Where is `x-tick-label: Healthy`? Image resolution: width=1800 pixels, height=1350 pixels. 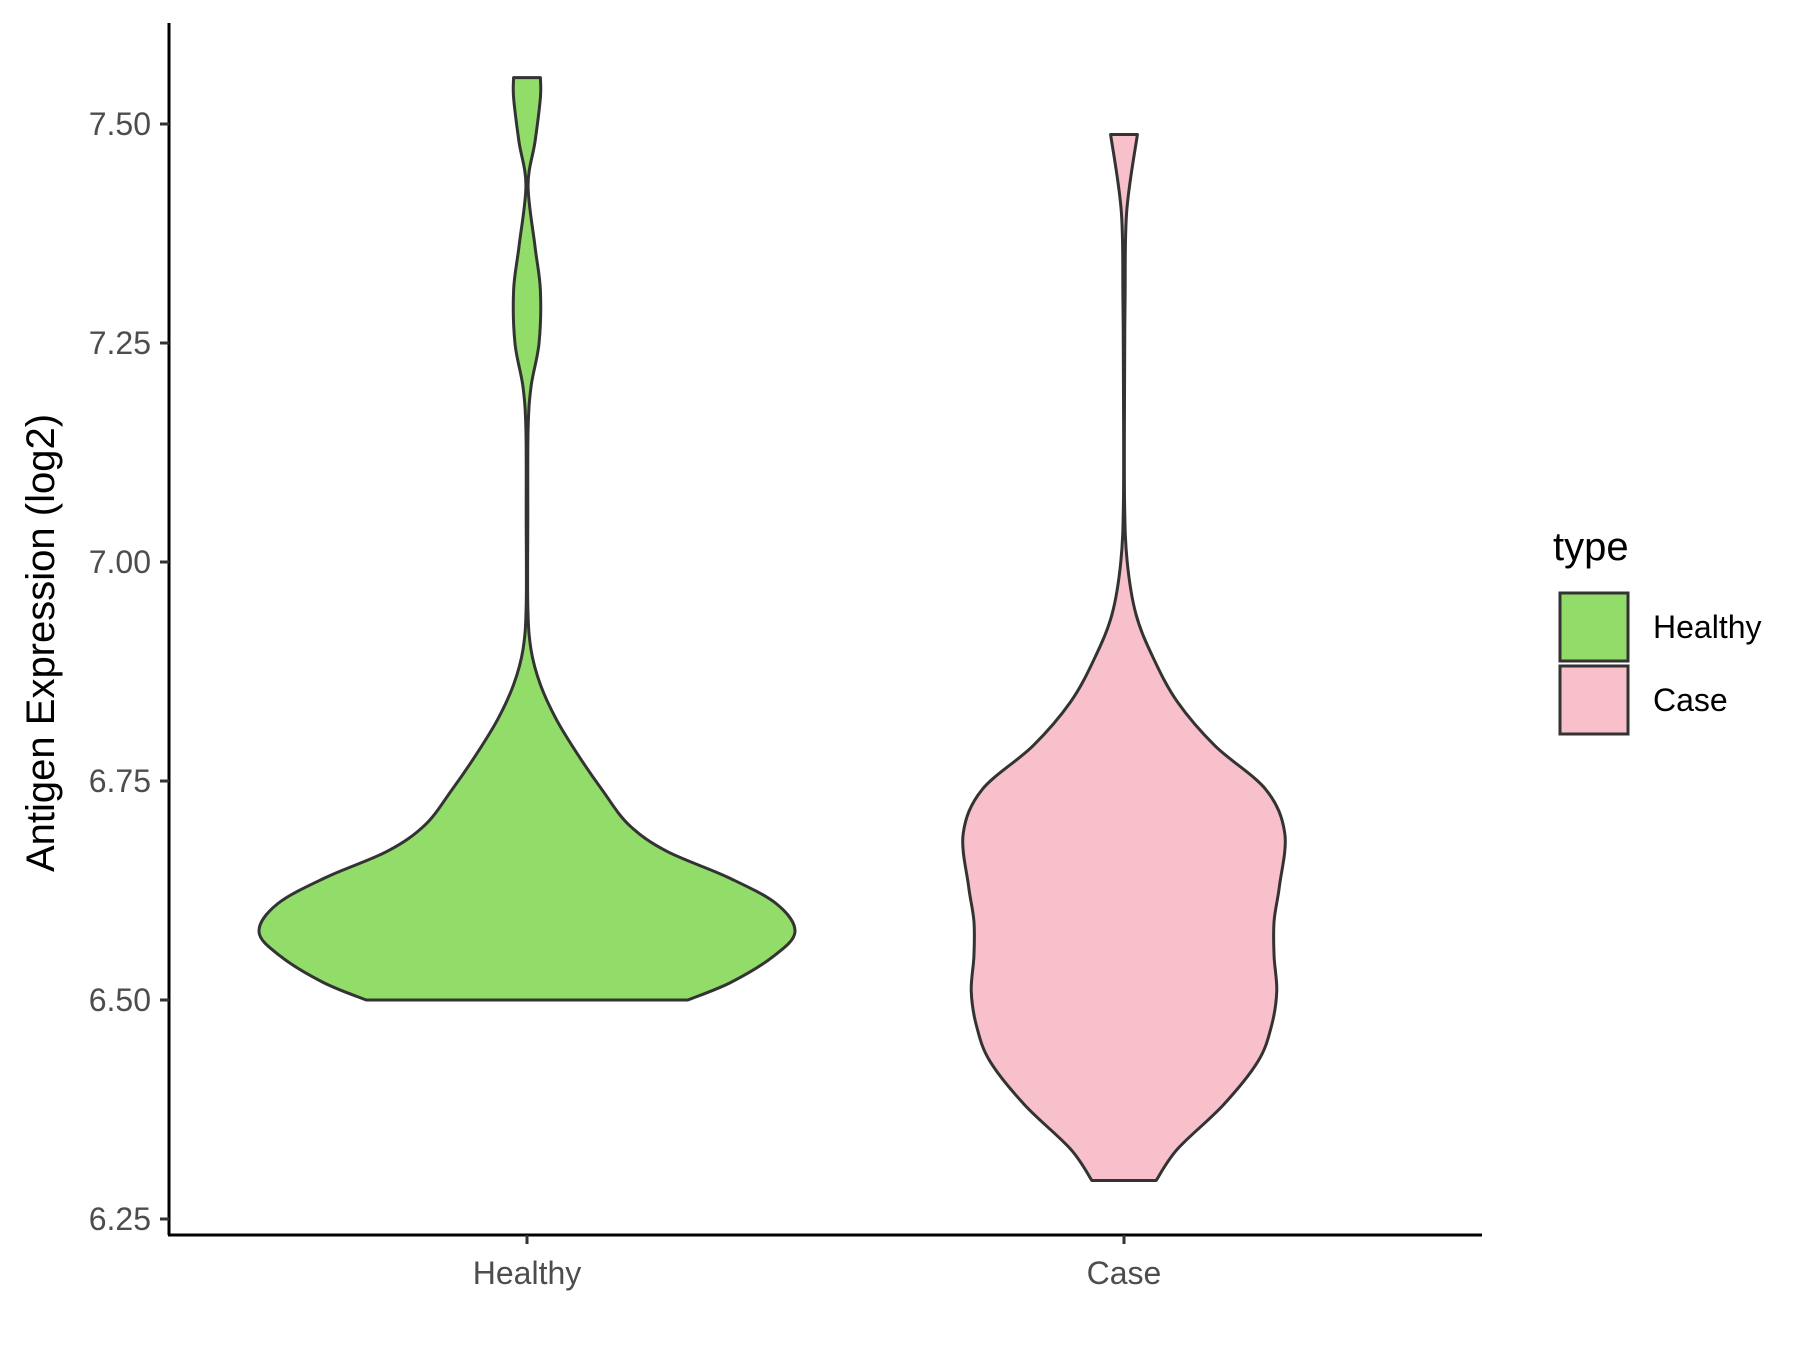 x-tick-label: Healthy is located at coordinates (527, 1273).